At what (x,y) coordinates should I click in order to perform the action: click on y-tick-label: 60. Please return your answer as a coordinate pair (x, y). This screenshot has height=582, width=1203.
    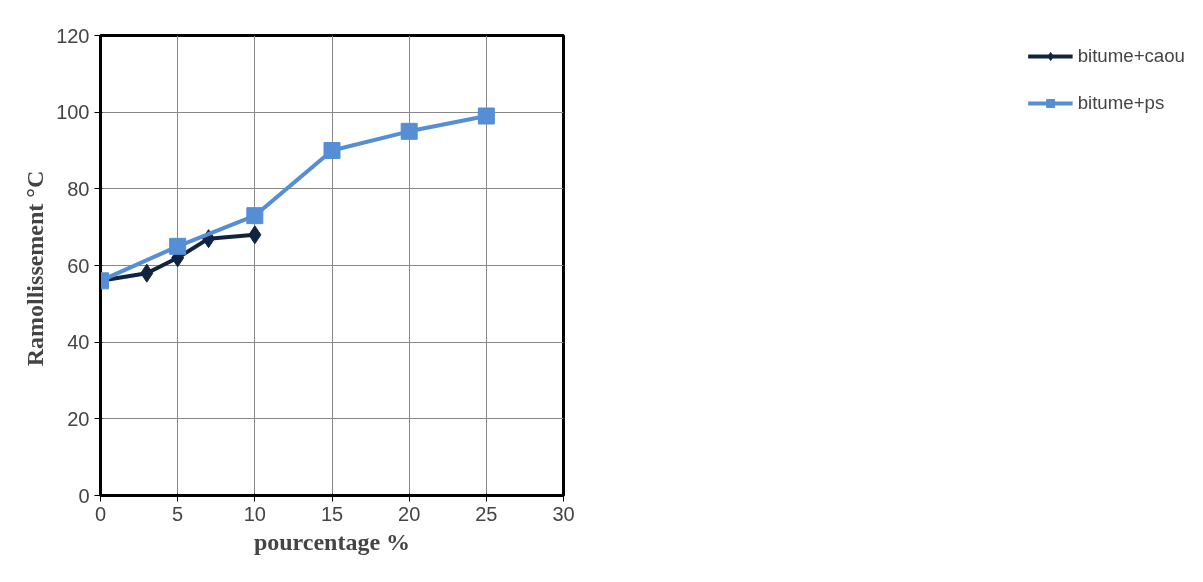
    Looking at the image, I should click on (78, 265).